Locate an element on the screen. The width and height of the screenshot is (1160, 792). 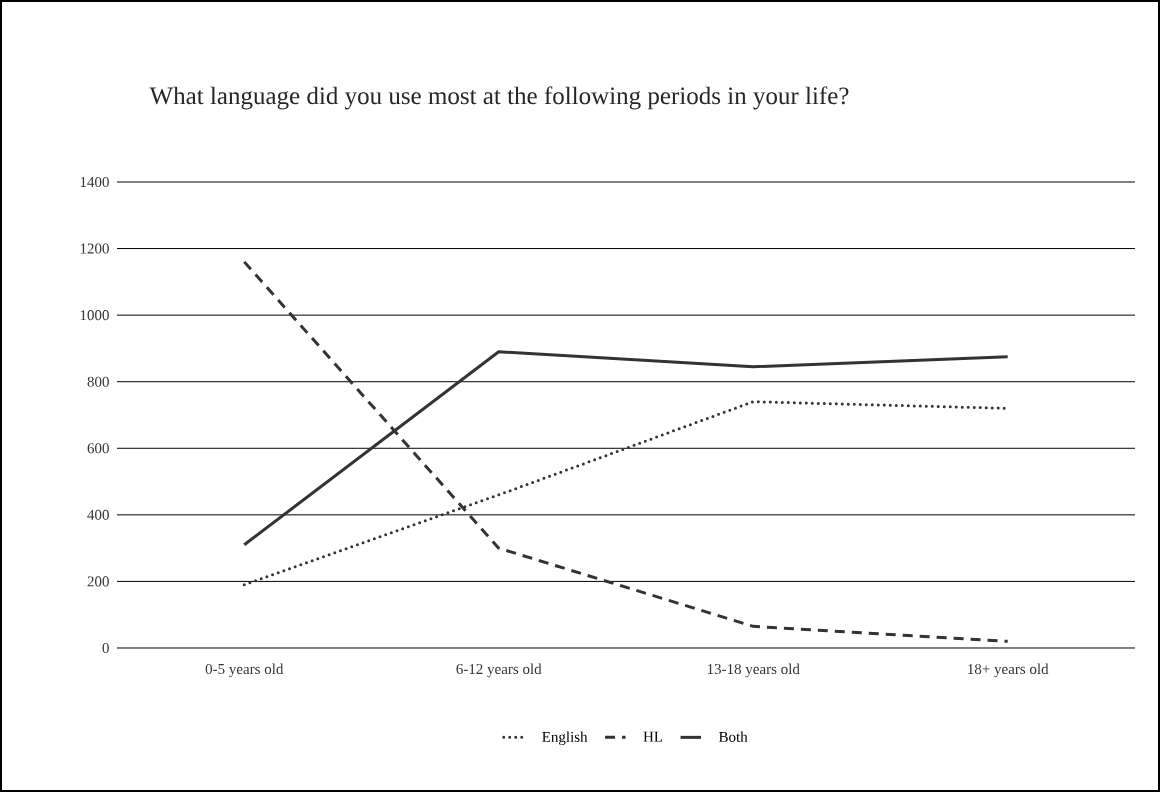
legend-label: English is located at coordinates (565, 738).